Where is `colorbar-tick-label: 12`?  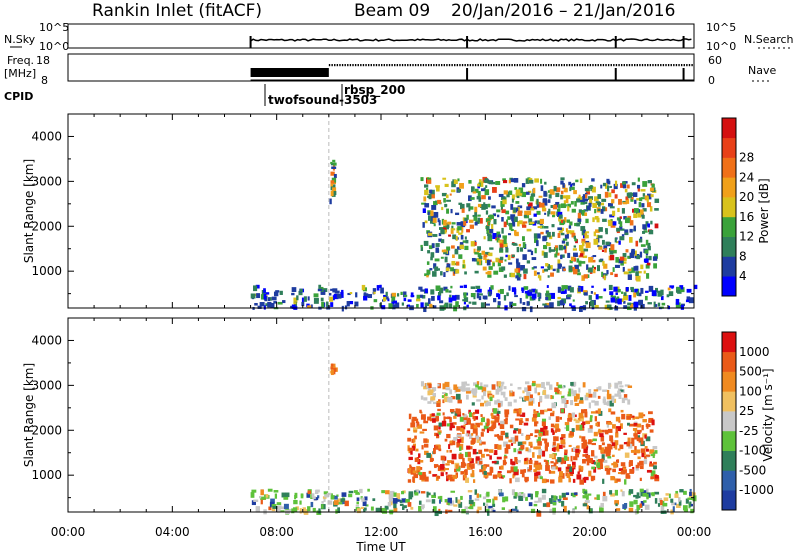 colorbar-tick-label: 12 is located at coordinates (746, 237).